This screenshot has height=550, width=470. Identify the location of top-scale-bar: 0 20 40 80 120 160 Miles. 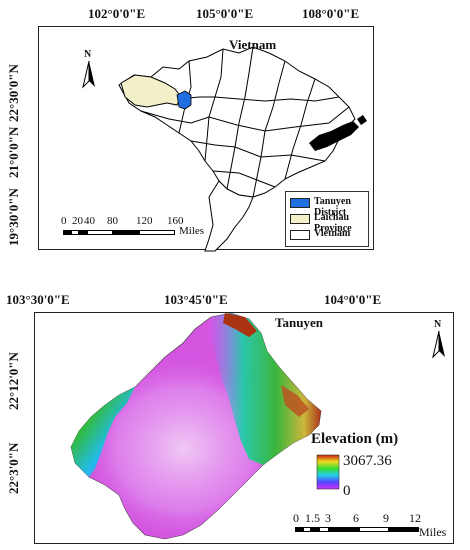
(146, 230).